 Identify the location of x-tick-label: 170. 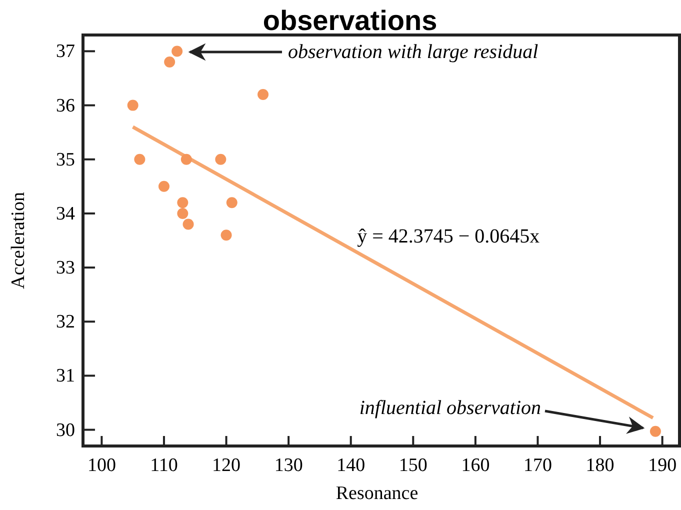
(537, 465).